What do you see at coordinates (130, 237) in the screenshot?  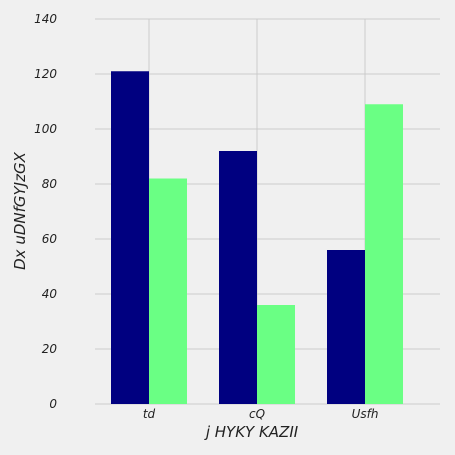 I see `bar-series-1-td` at bounding box center [130, 237].